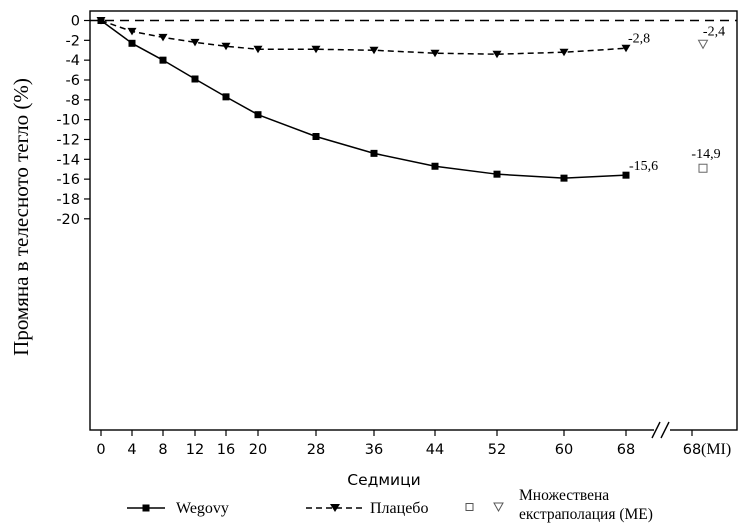 Image resolution: width=738 pixels, height=527 pixels. I want to click on y-tick-label: -16, so click(68, 180).